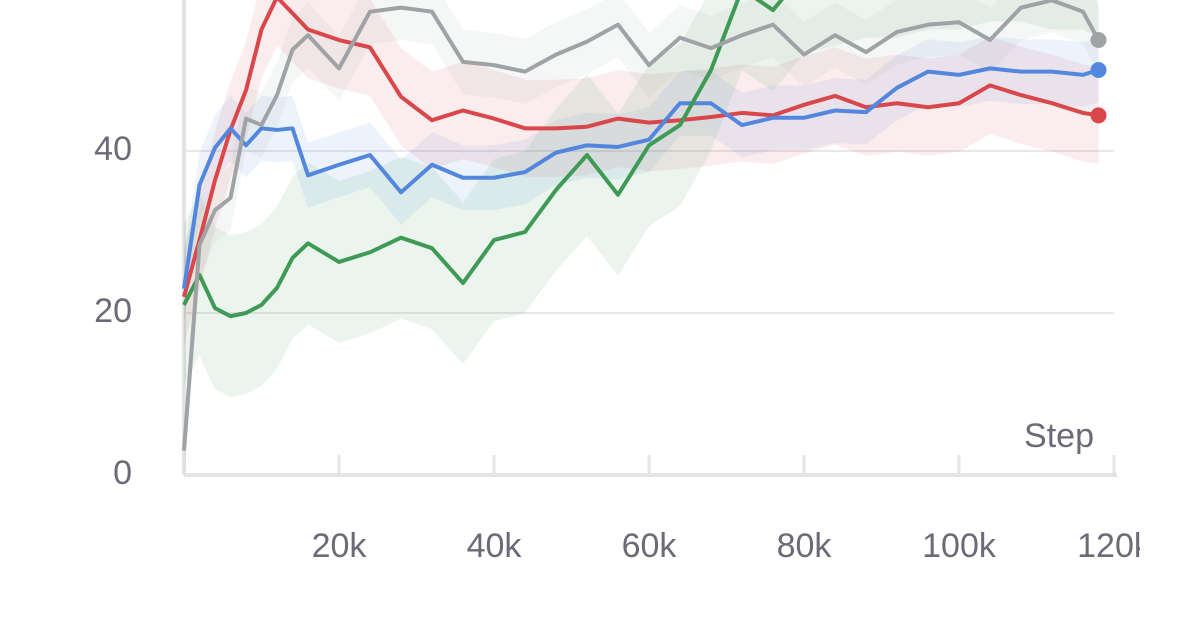 Image resolution: width=1196 pixels, height=631 pixels. What do you see at coordinates (122, 473) in the screenshot?
I see `y-tick-label: 0` at bounding box center [122, 473].